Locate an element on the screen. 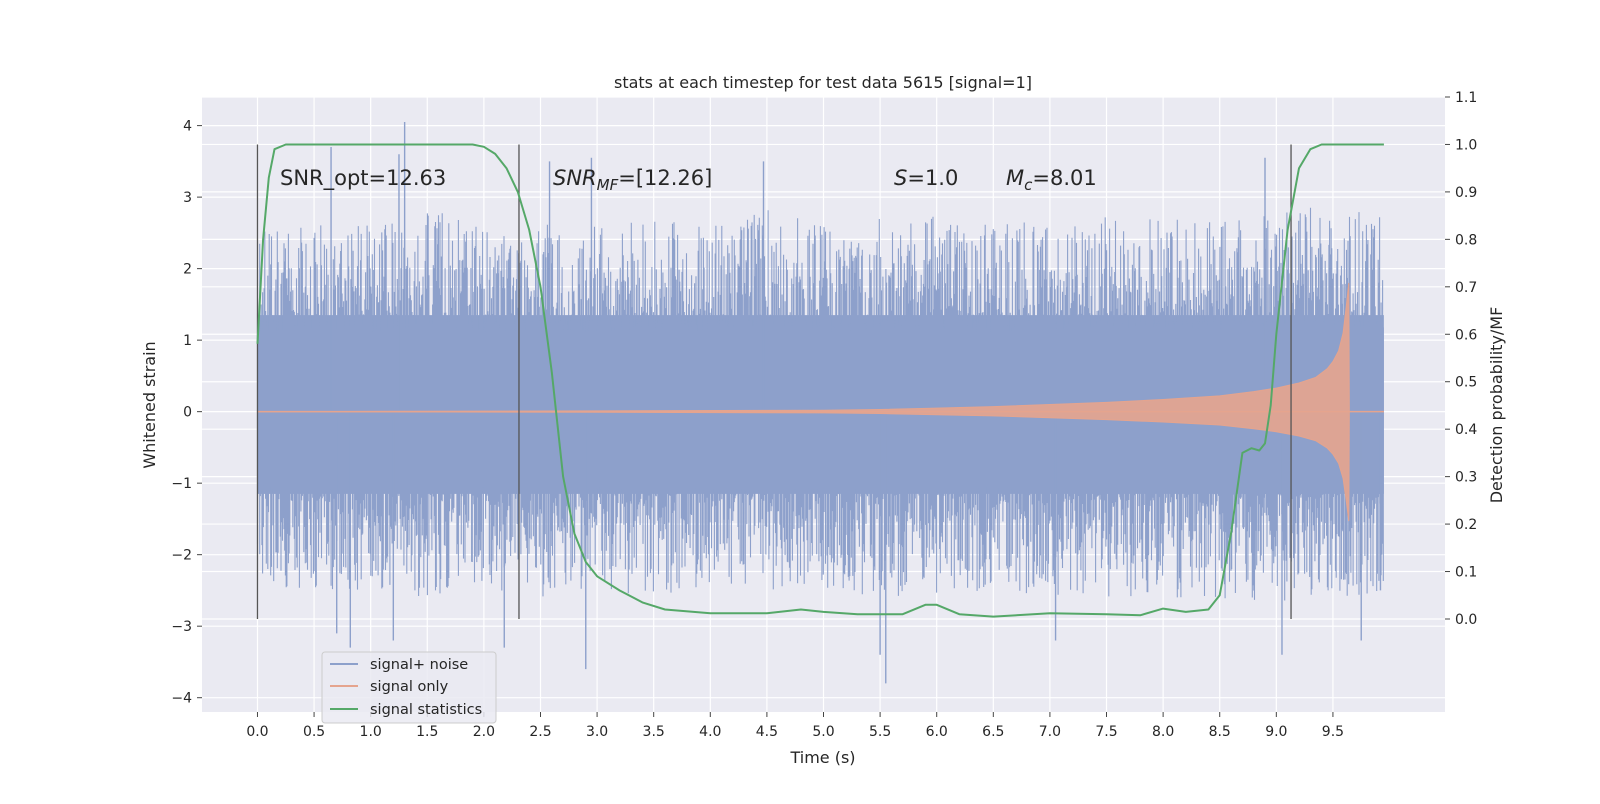 This screenshot has height=804, width=1600. y-left-tick-label: 0 is located at coordinates (187, 413).